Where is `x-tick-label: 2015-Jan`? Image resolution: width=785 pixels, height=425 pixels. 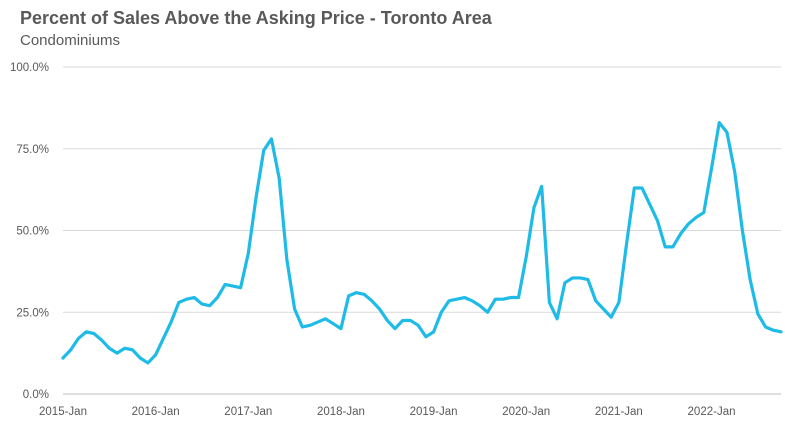 x-tick-label: 2015-Jan is located at coordinates (63, 412).